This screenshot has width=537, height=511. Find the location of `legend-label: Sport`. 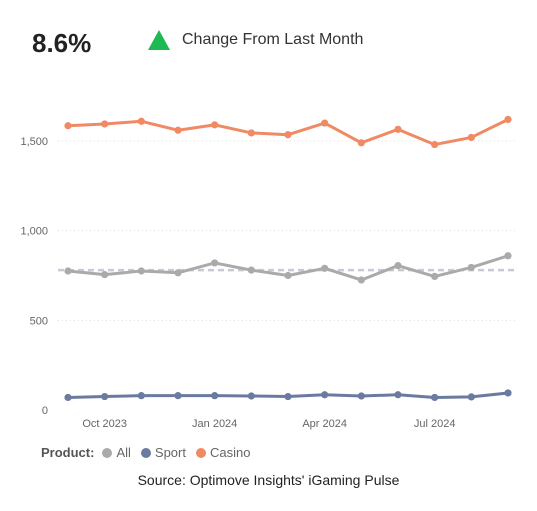

legend-label: Sport is located at coordinates (170, 452).